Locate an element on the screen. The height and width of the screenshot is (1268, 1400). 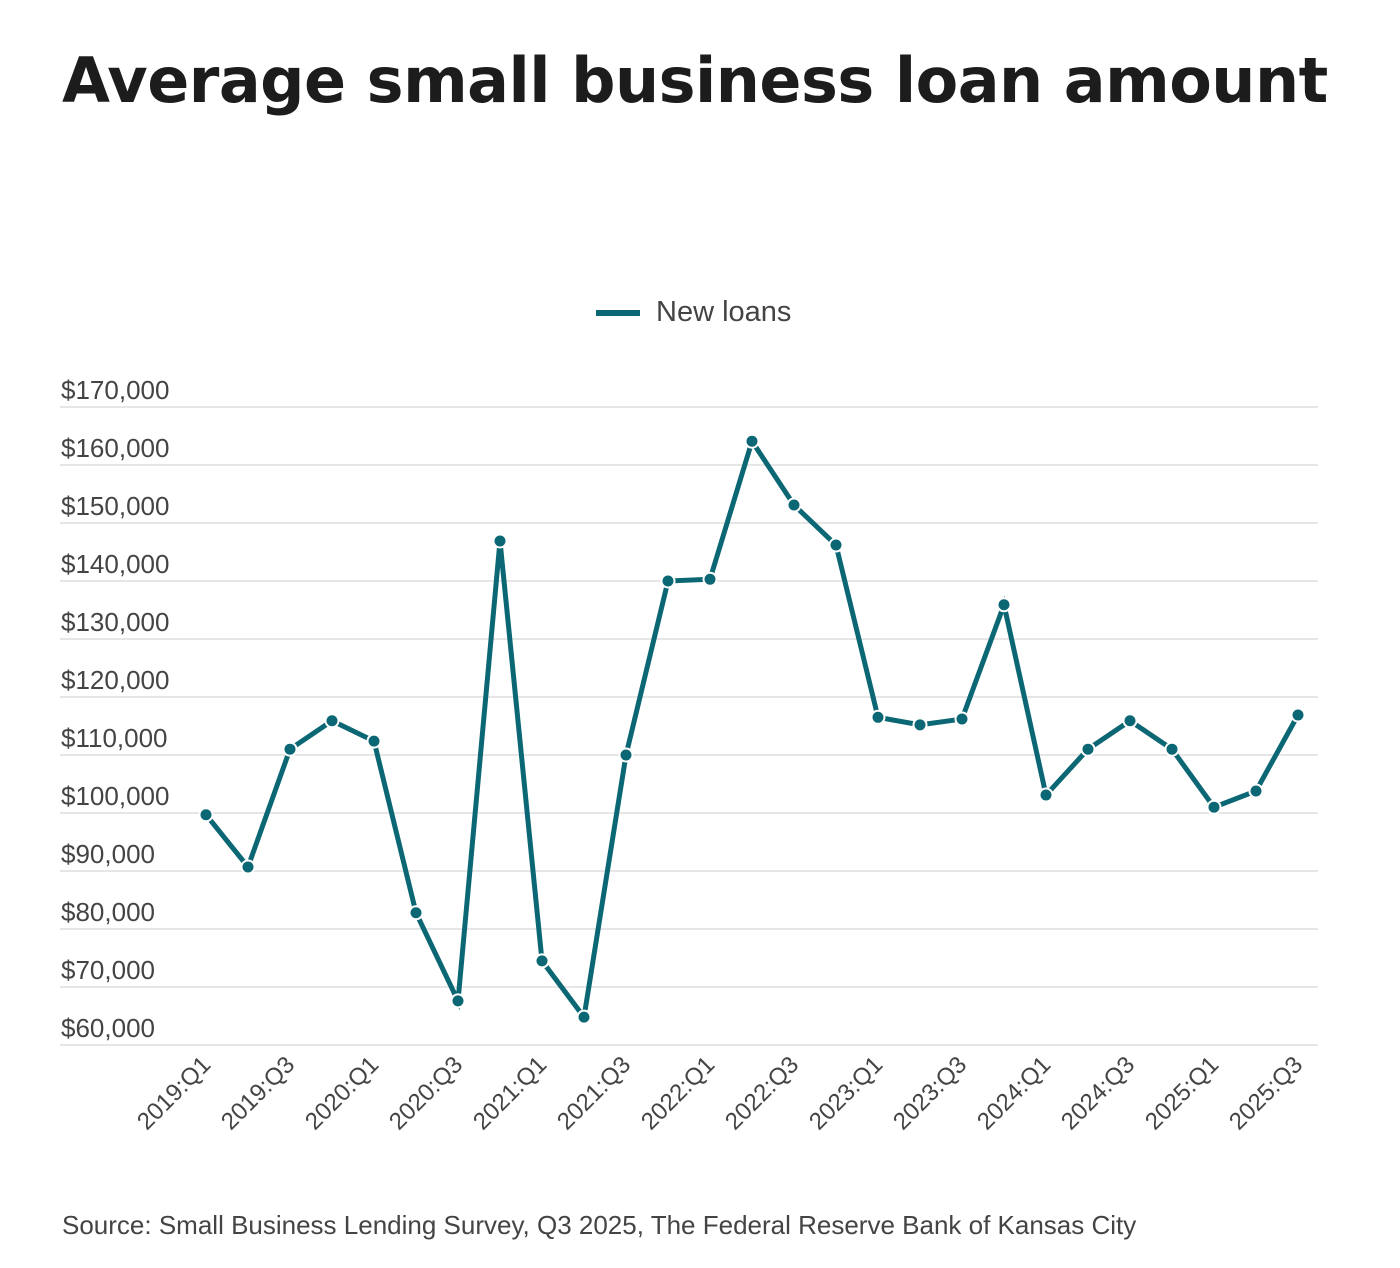
y-tick-label: $170,000 is located at coordinates (115, 390).